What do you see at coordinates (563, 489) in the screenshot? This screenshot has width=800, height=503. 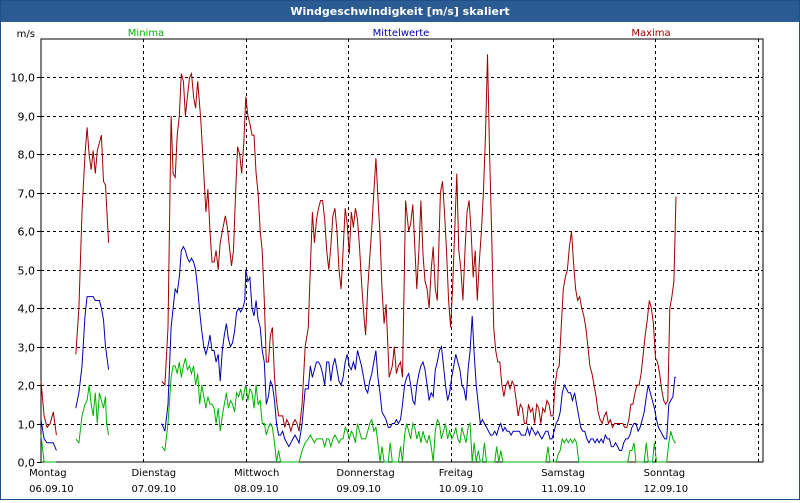 I see `x-tick-label-date: 11.09.10` at bounding box center [563, 489].